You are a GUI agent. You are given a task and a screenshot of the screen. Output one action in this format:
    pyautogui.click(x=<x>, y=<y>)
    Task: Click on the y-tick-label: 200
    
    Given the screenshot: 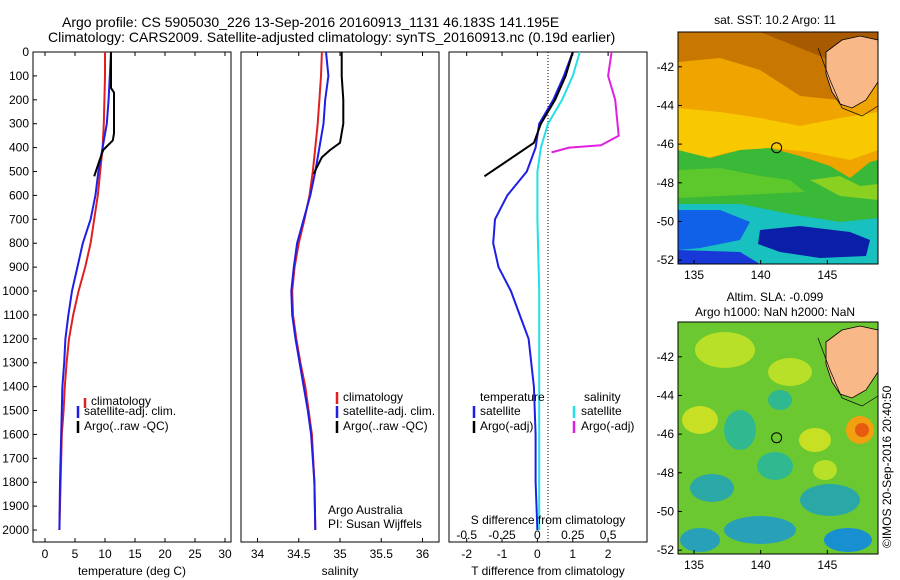 What is the action you would take?
    pyautogui.click(x=19, y=100)
    